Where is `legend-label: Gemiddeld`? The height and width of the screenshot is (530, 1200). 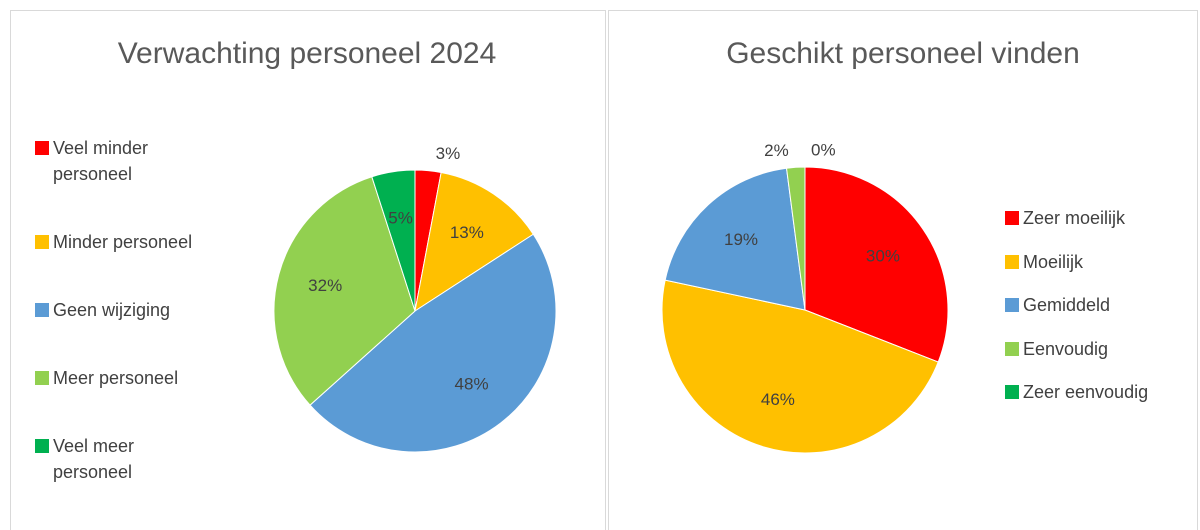
legend-label: Gemiddeld is located at coordinates (1067, 305).